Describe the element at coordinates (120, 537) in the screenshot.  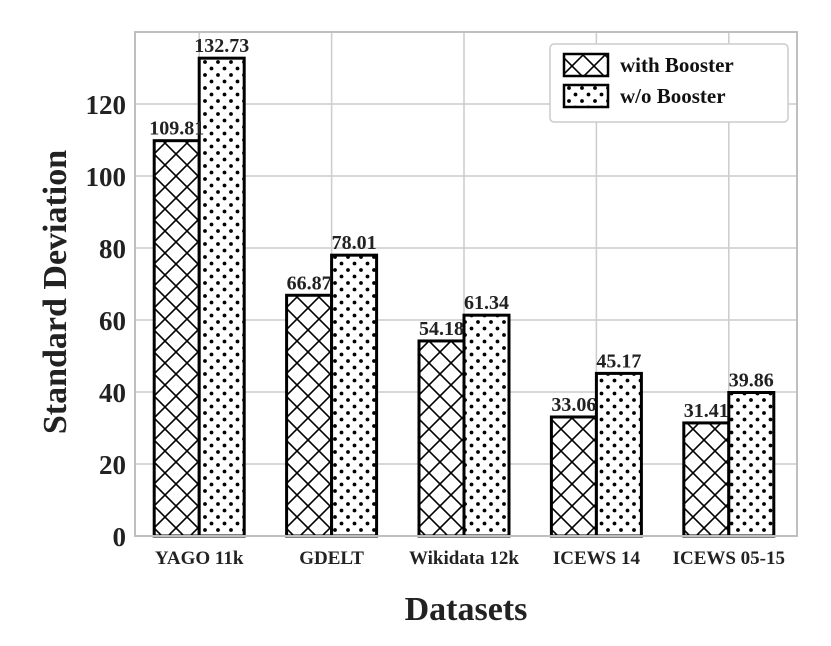
I see `y-tick-label: 0` at that location.